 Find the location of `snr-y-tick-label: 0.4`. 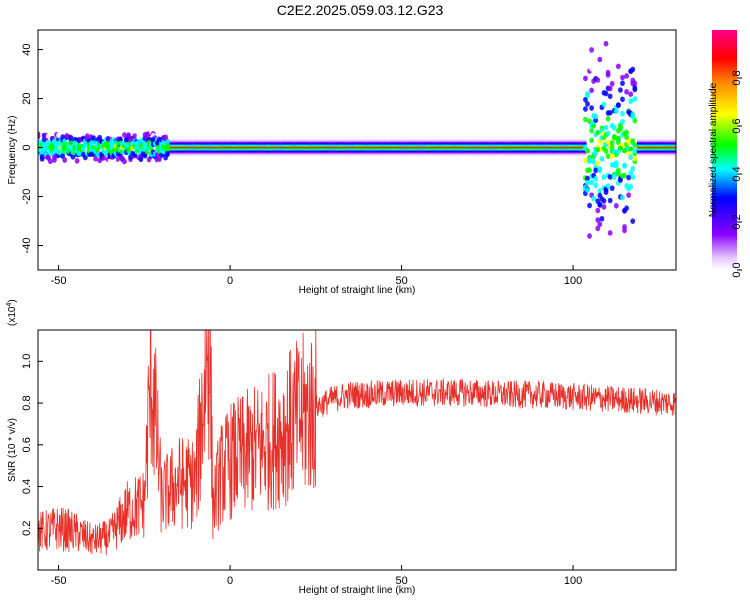

snr-y-tick-label: 0.4 is located at coordinates (27, 486).